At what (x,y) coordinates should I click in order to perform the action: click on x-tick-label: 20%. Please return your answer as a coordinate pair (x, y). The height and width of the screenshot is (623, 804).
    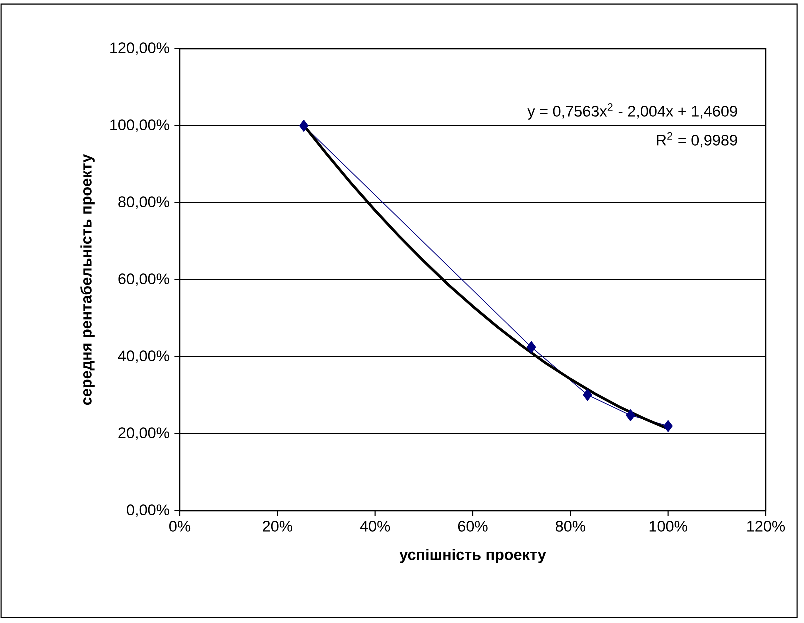
    Looking at the image, I should click on (277, 526).